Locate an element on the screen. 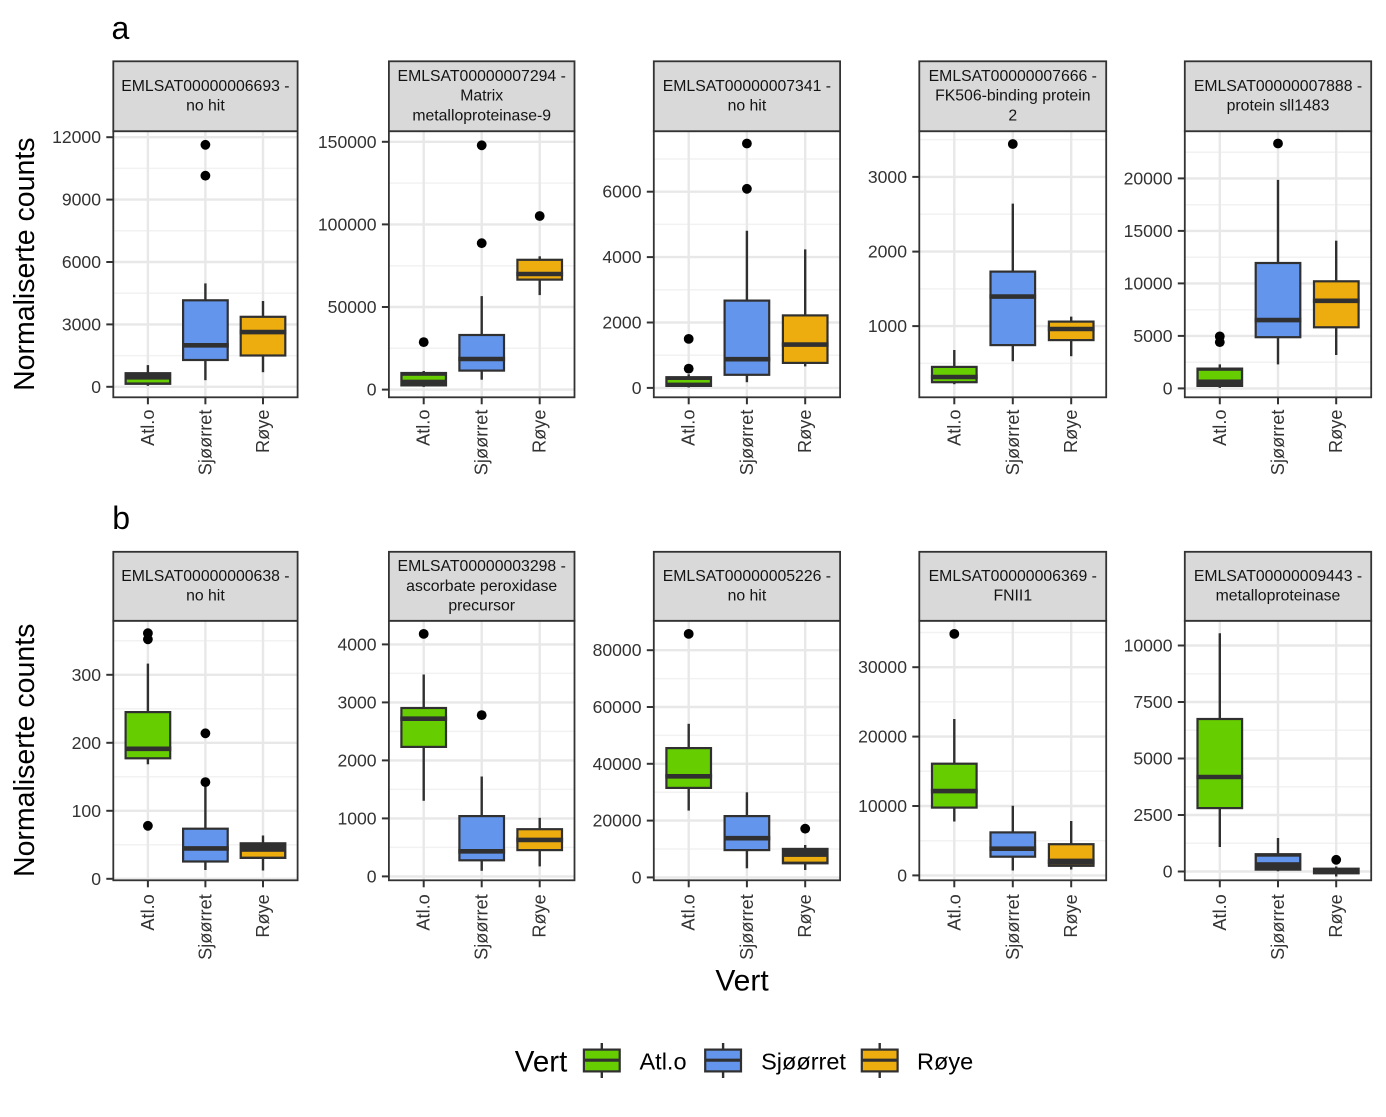  svg-text: EMLSAT00000000638 - is located at coordinates (205, 576).